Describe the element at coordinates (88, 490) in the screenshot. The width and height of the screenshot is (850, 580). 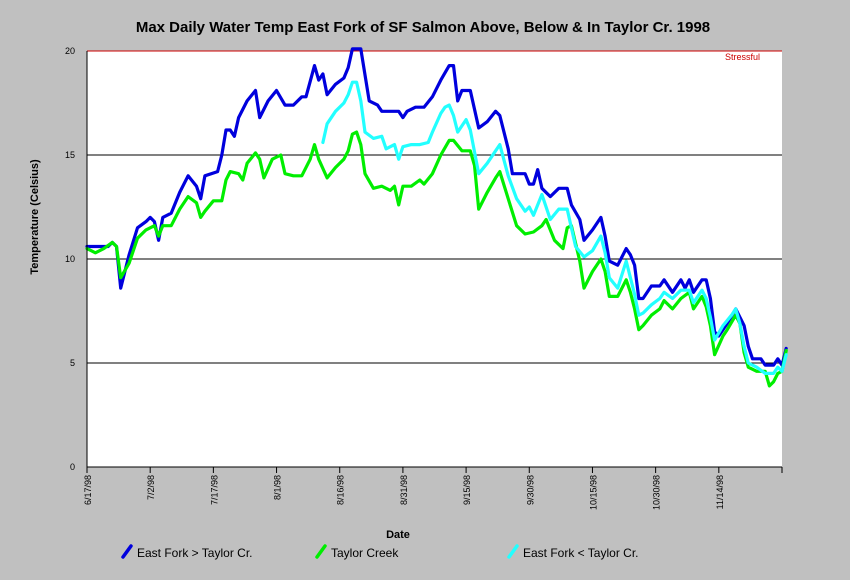
I see `x-tick-label: 6/17/98` at that location.